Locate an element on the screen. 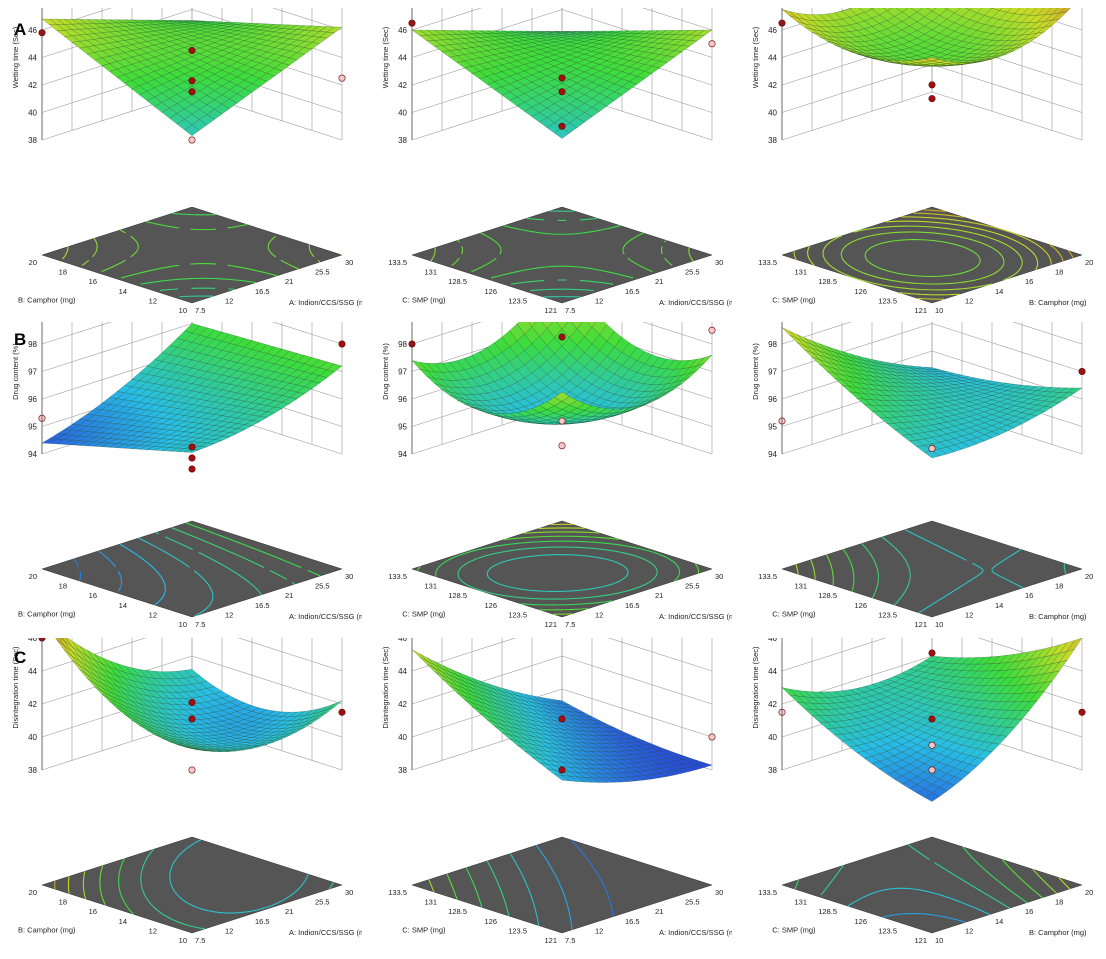 Image resolution: width=1106 pixels, height=959 pixels. x-tick-label: 18 is located at coordinates (1059, 272).